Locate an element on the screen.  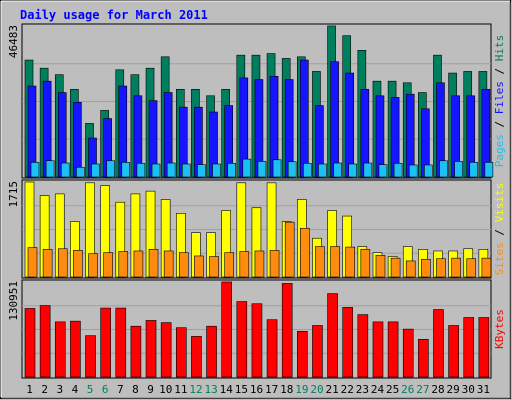
legend-label: Pages / Files / Hits is located at coordinates (499, 101).